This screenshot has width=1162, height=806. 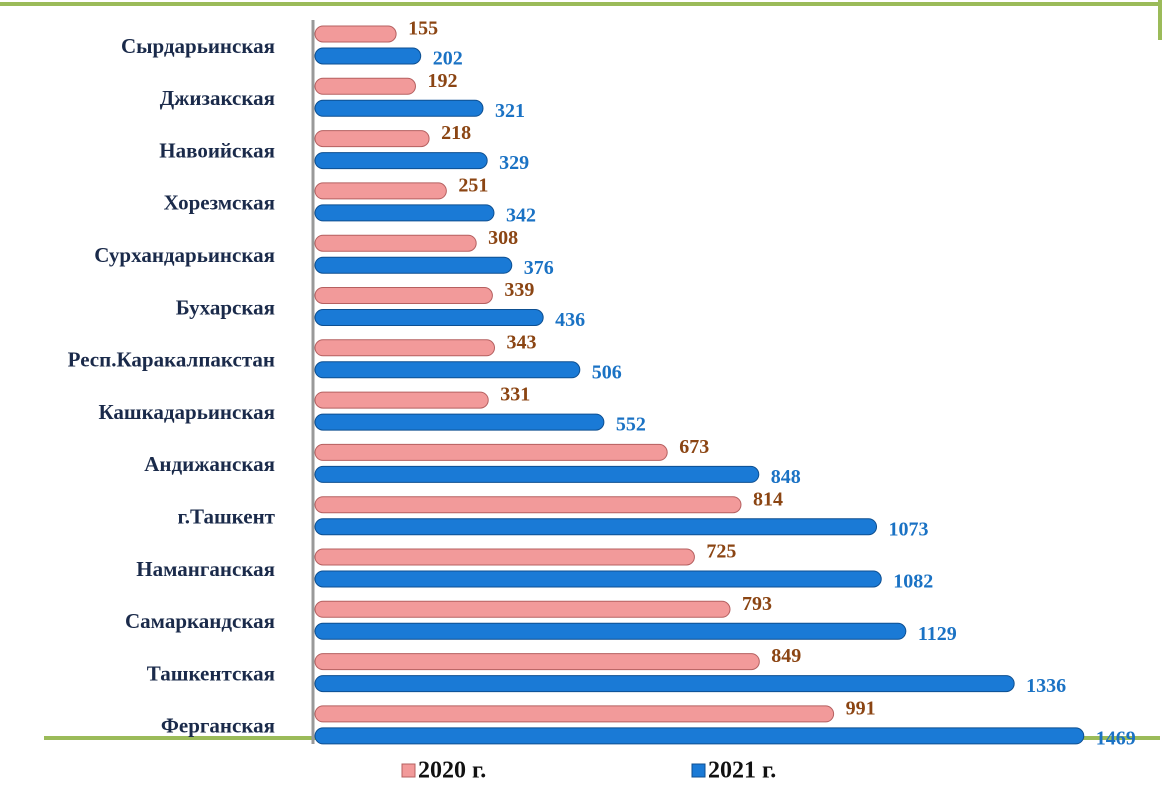 What do you see at coordinates (861, 708) in the screenshot?
I see `value-label: 991` at bounding box center [861, 708].